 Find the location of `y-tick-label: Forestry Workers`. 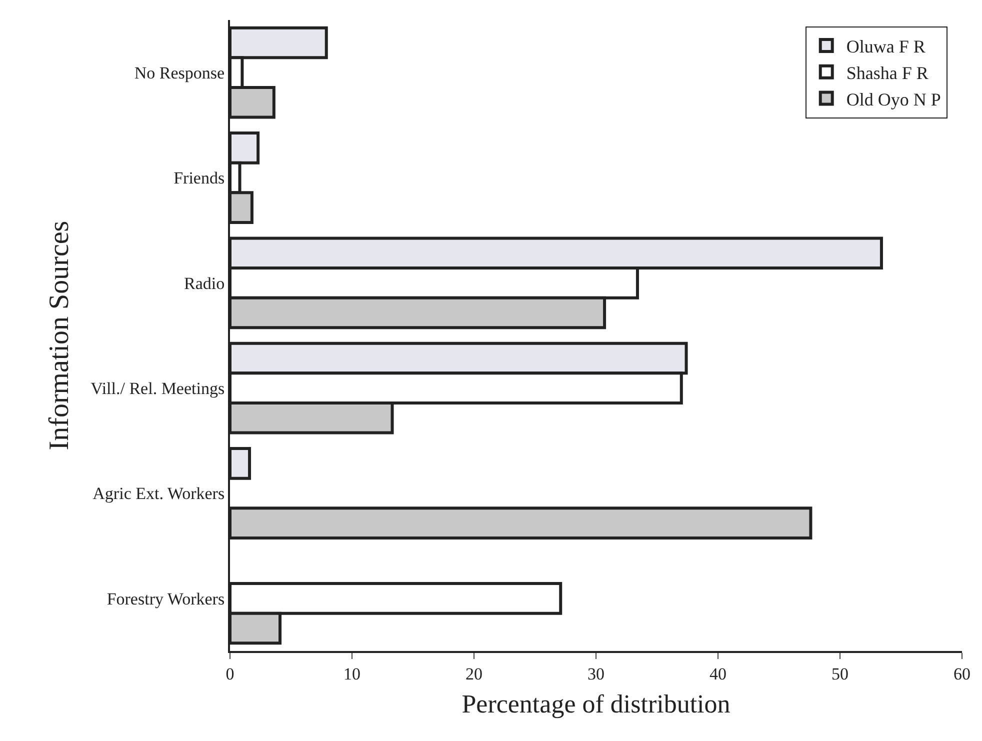

y-tick-label: Forestry Workers is located at coordinates (165, 598).